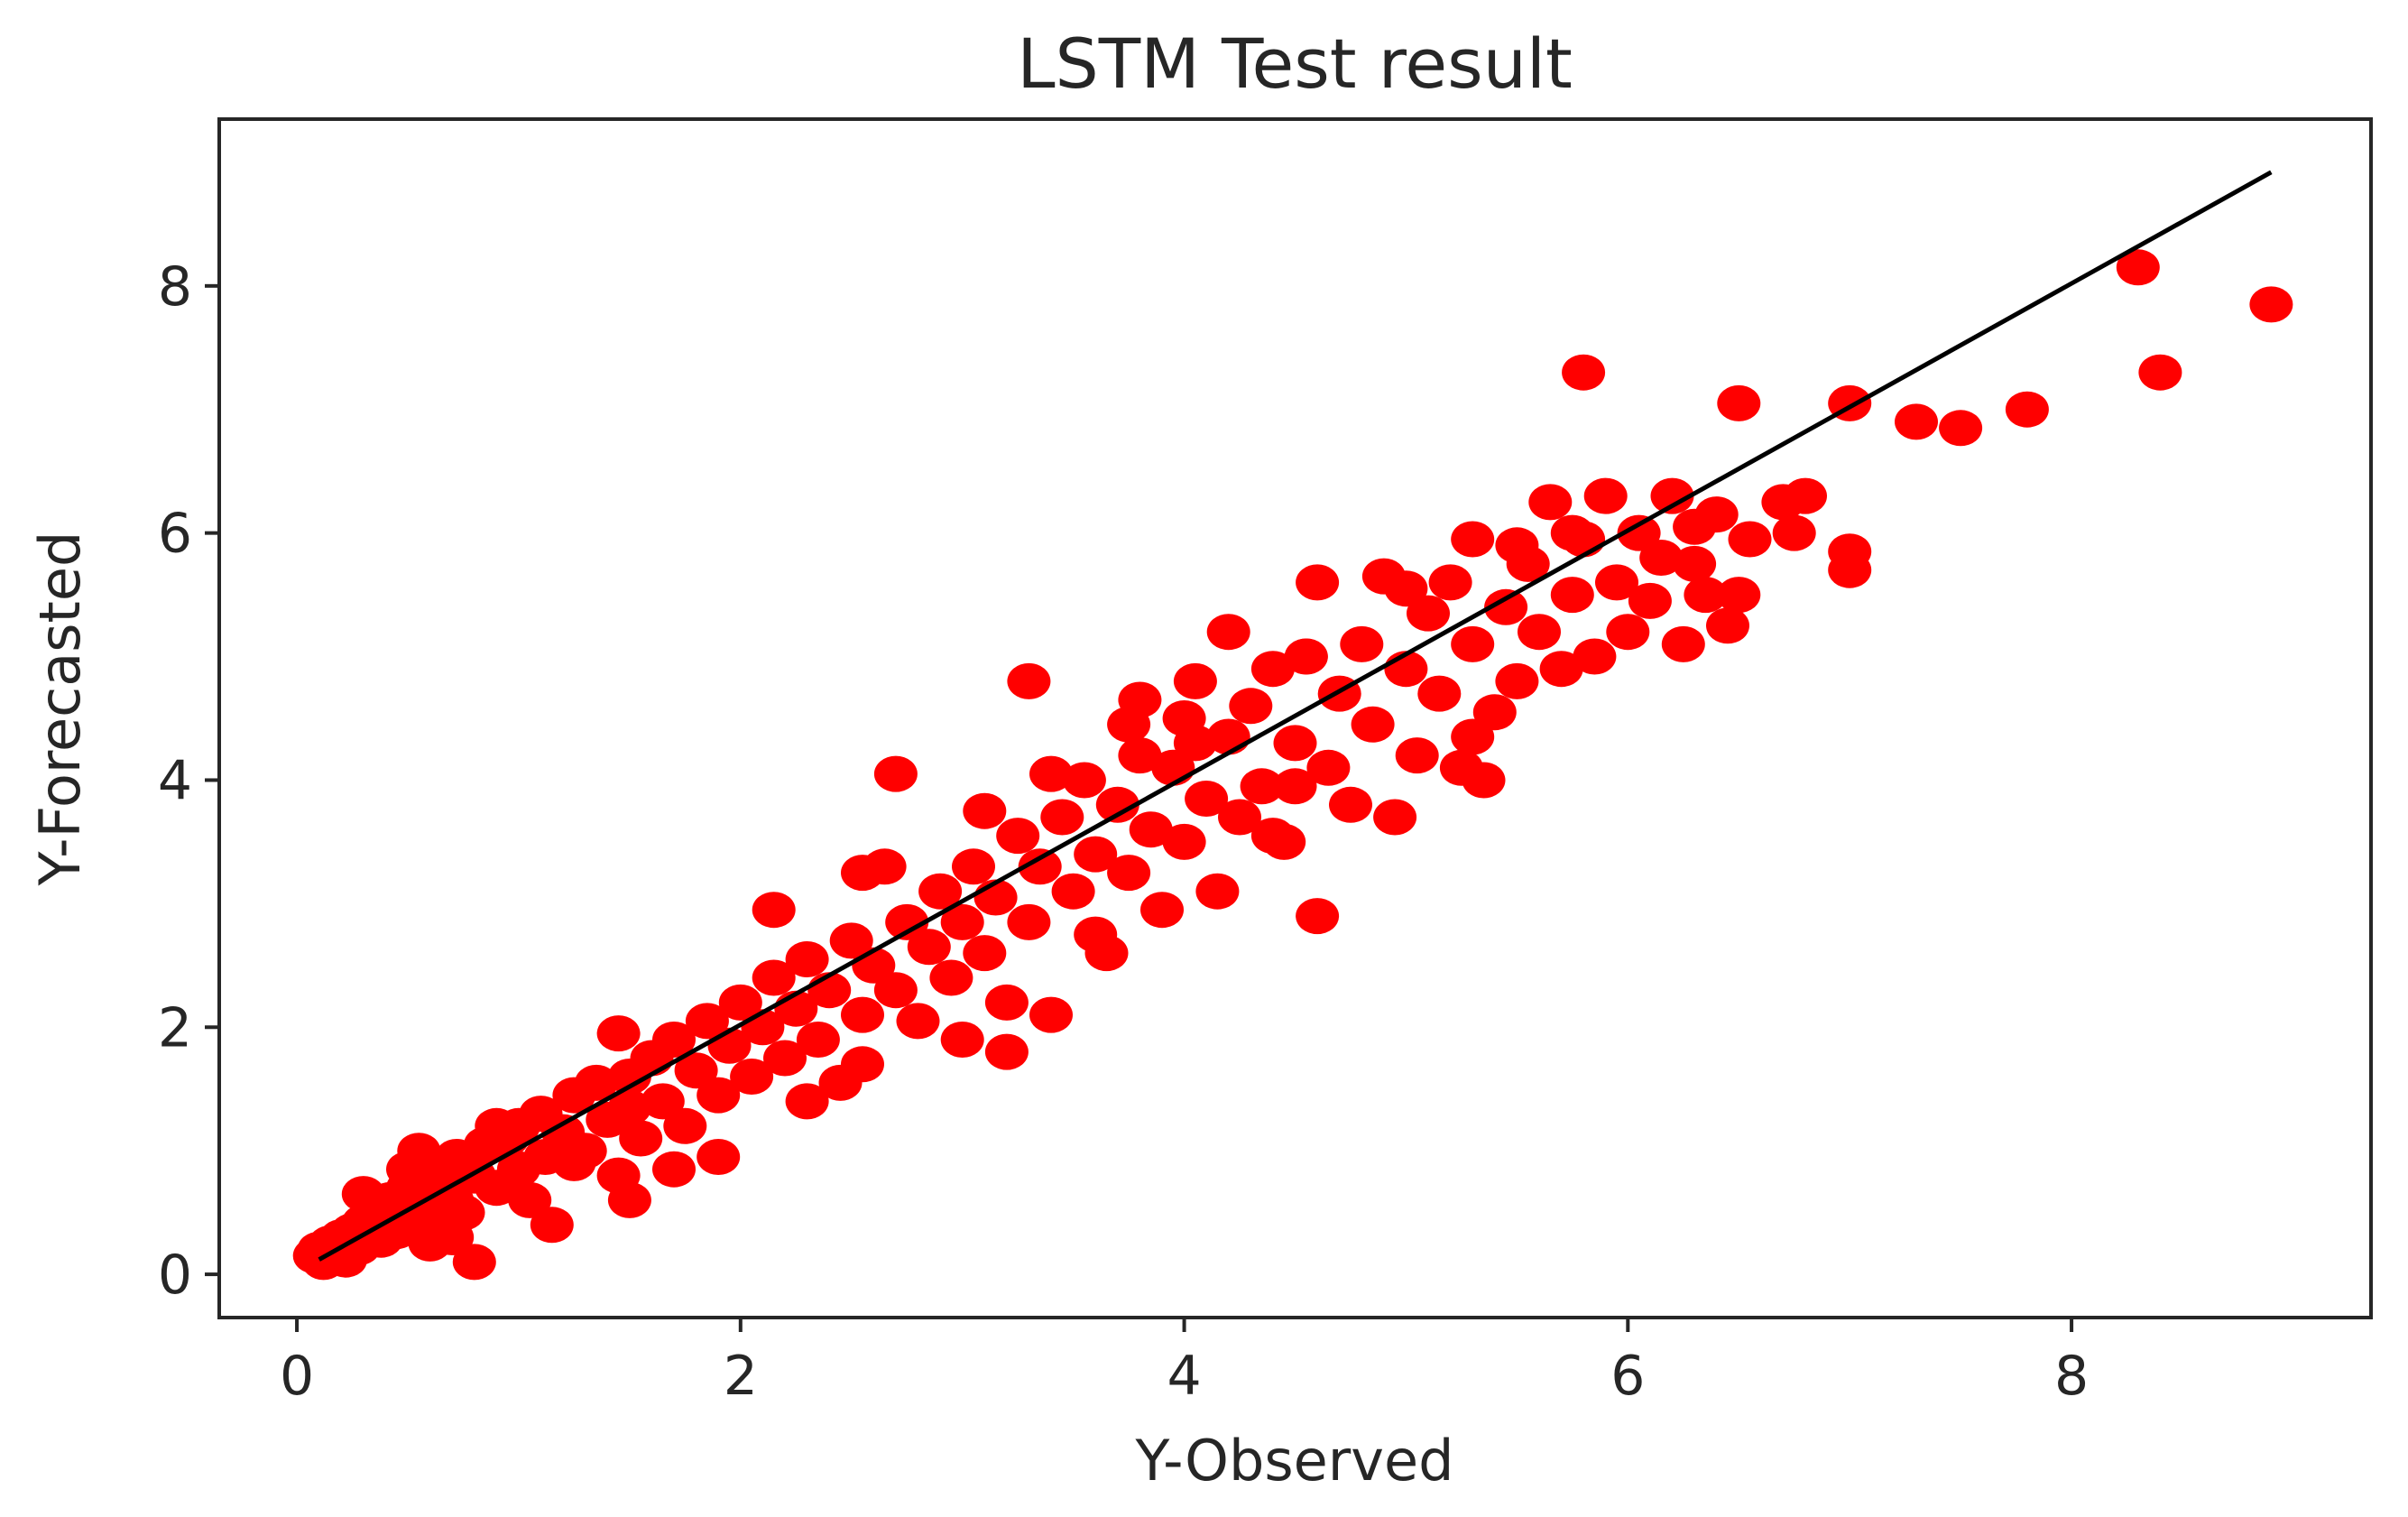 The image size is (2408, 1517). Describe the element at coordinates (1295, 64) in the screenshot. I see `chart-title: LSTM Test result` at that location.